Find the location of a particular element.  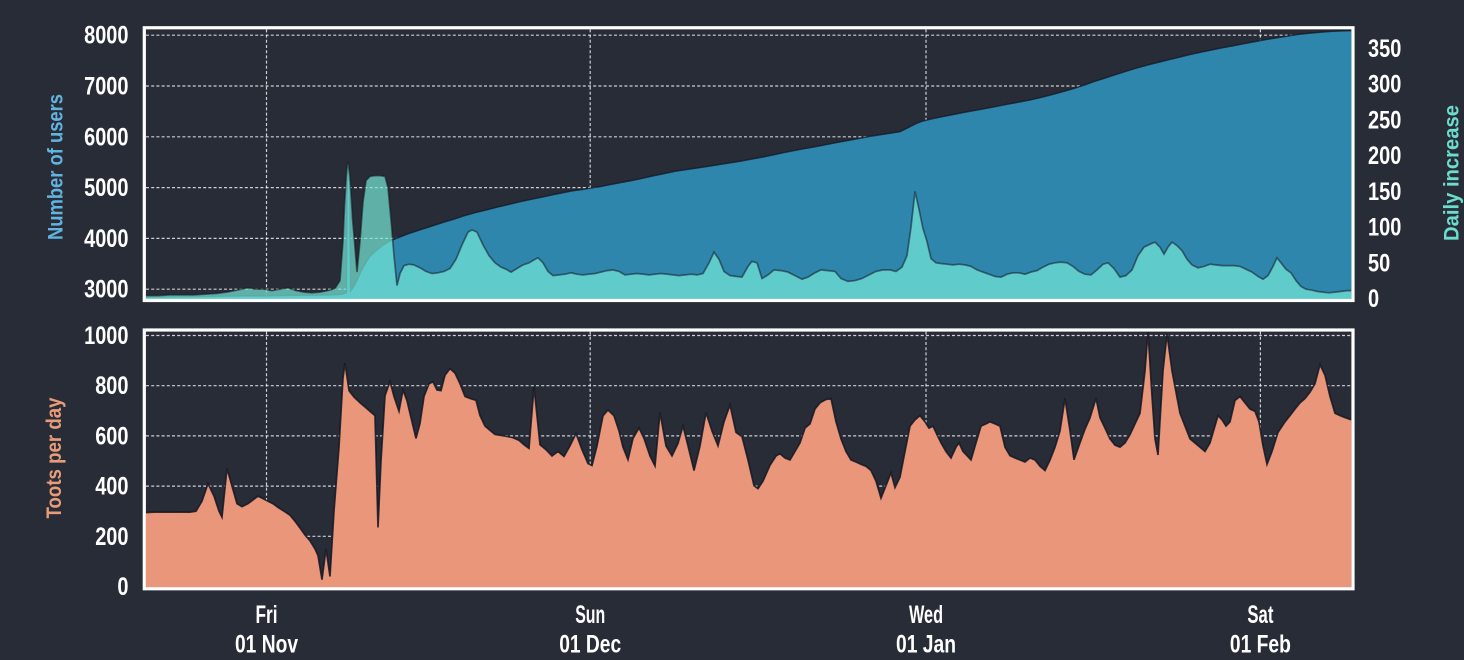

svg-text: Fri is located at coordinates (267, 615).